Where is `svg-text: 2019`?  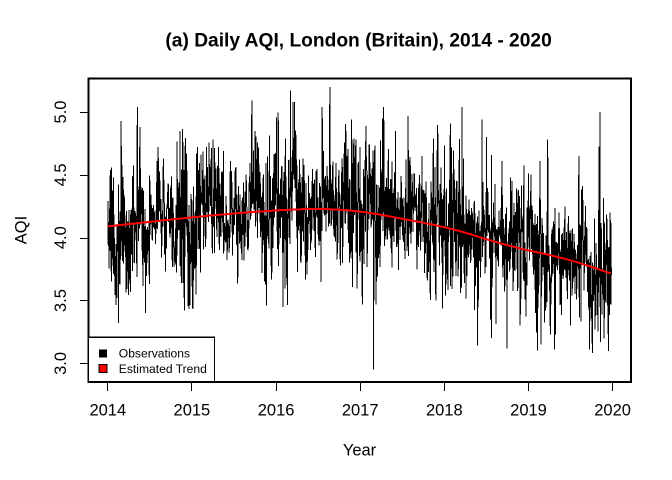 svg-text: 2019 is located at coordinates (528, 411).